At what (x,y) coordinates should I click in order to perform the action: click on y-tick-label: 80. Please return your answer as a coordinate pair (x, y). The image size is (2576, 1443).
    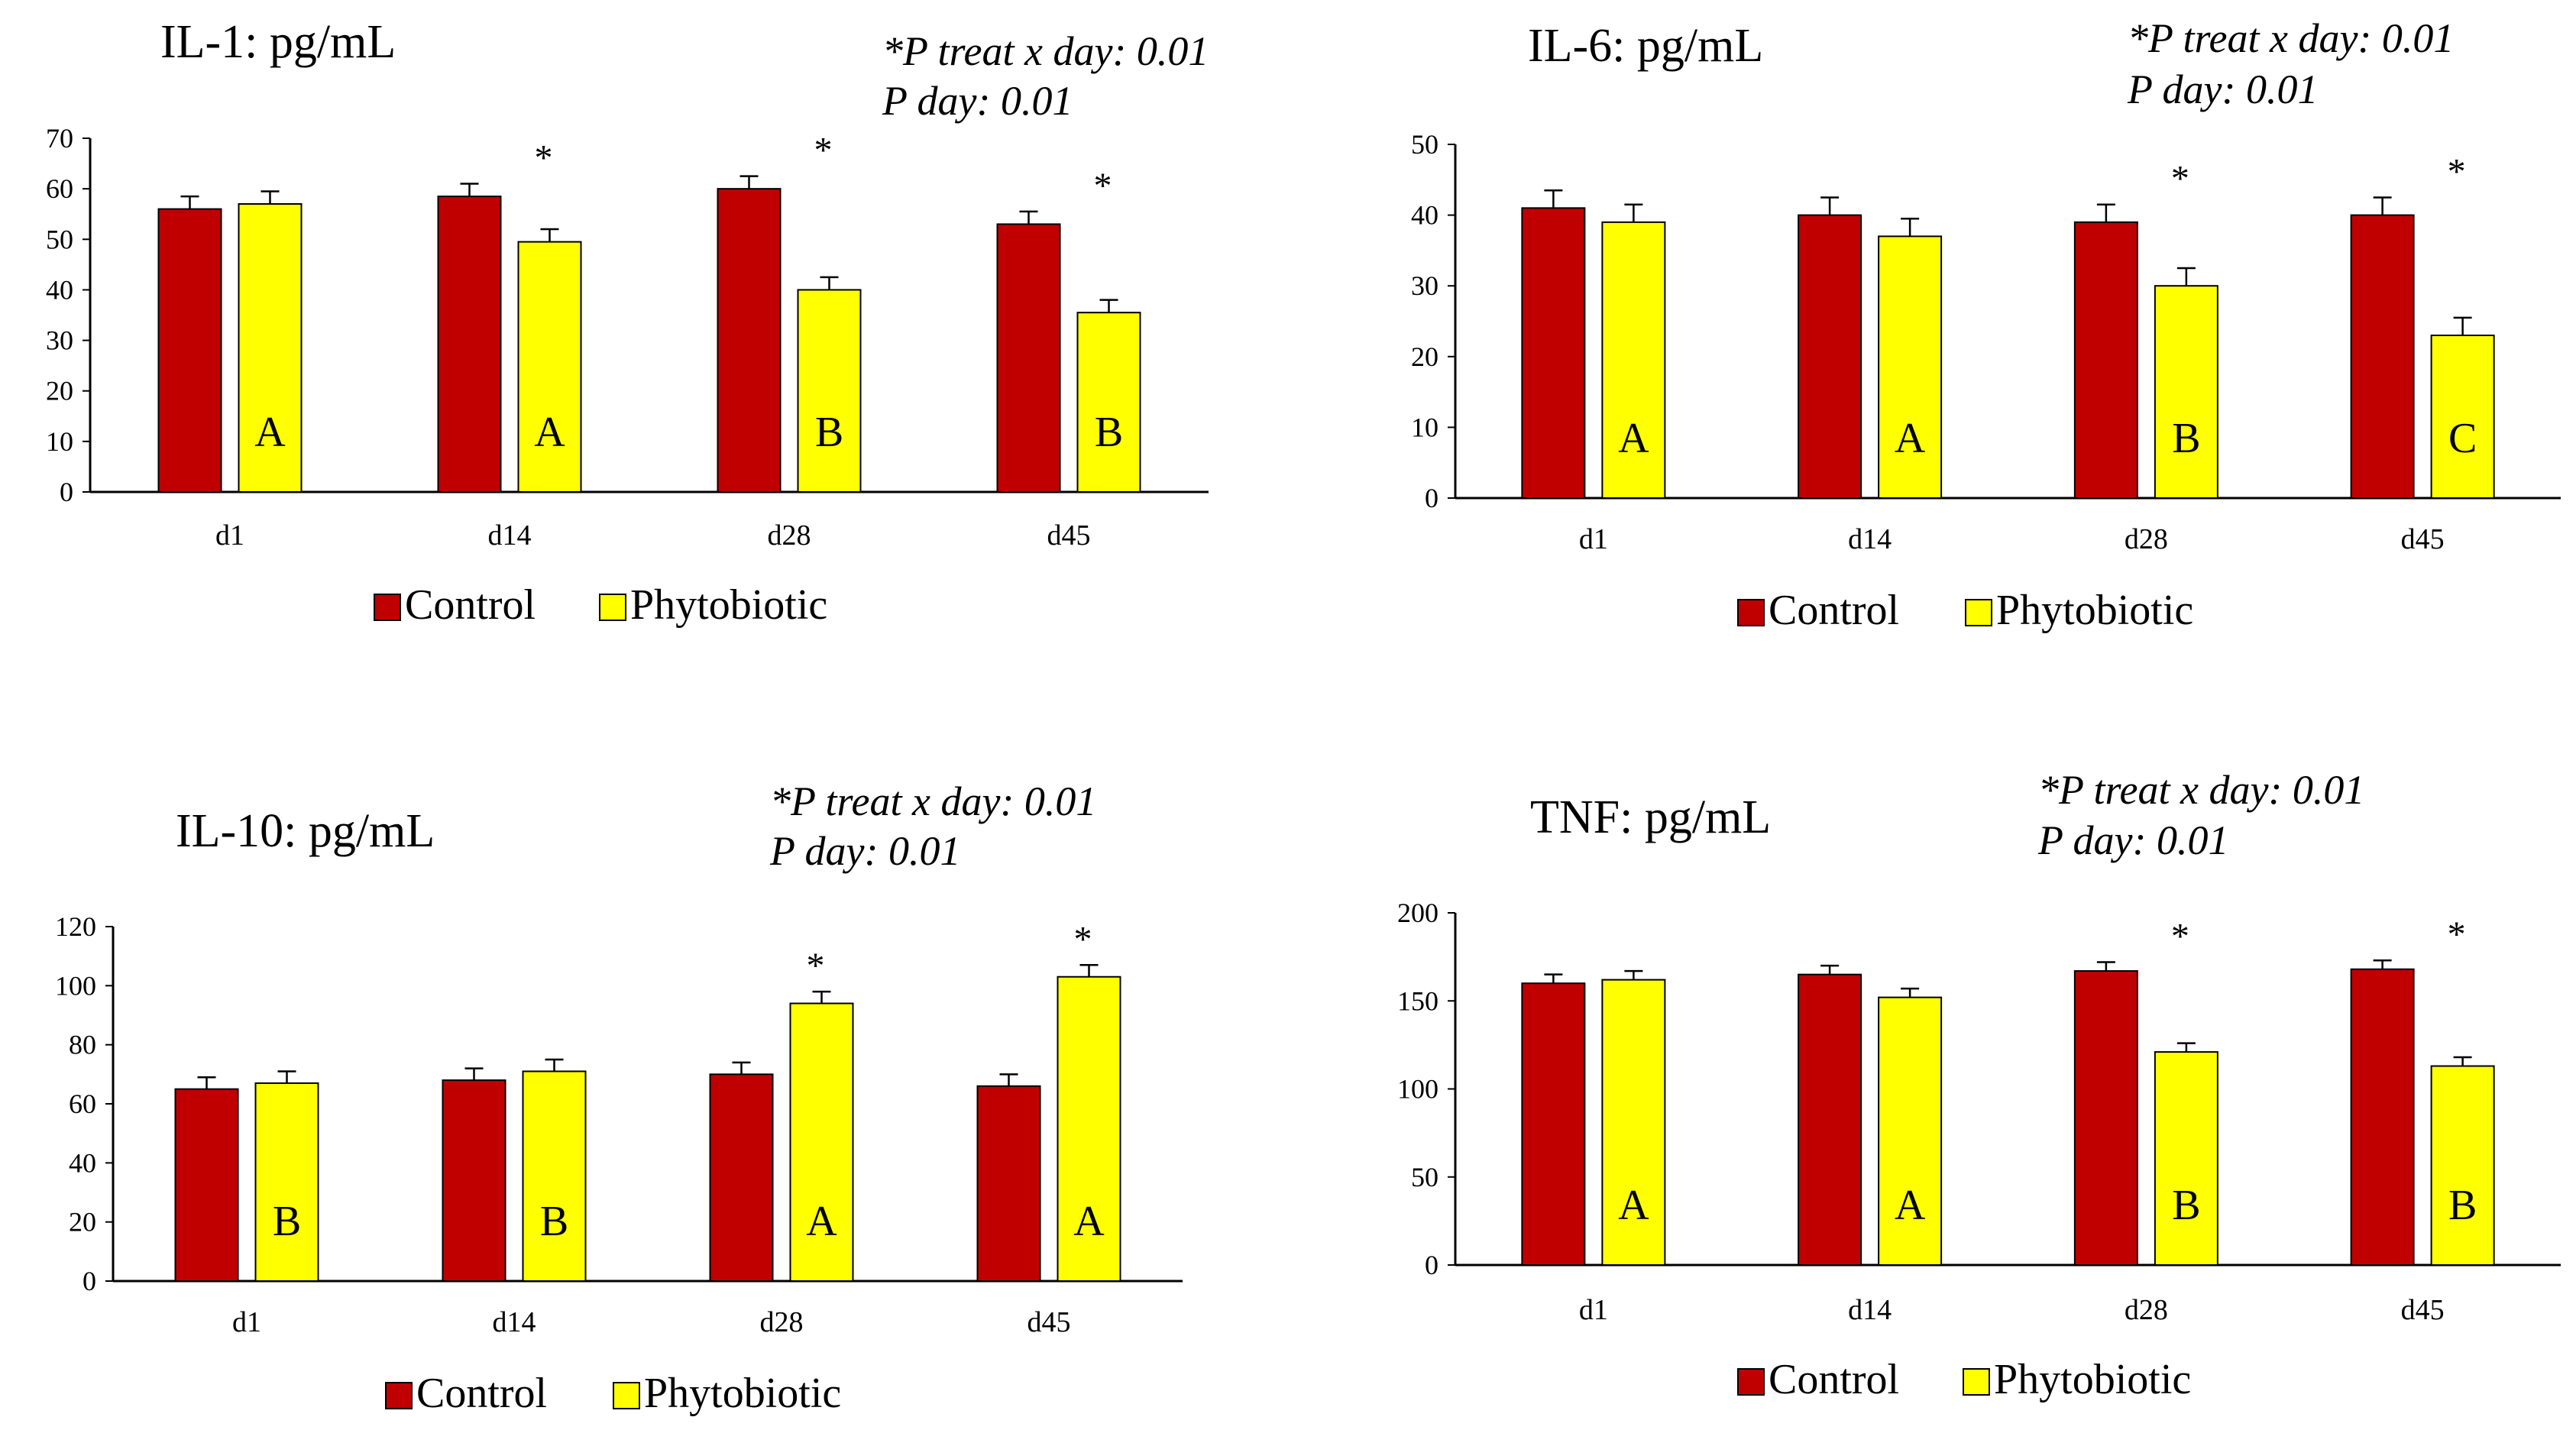
    Looking at the image, I should click on (82, 1045).